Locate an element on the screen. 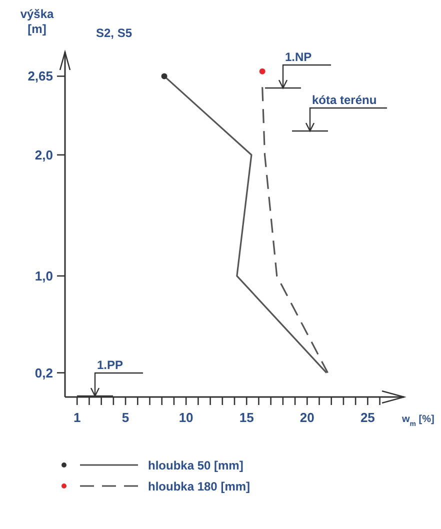  x-tick-label: 20 is located at coordinates (307, 417).